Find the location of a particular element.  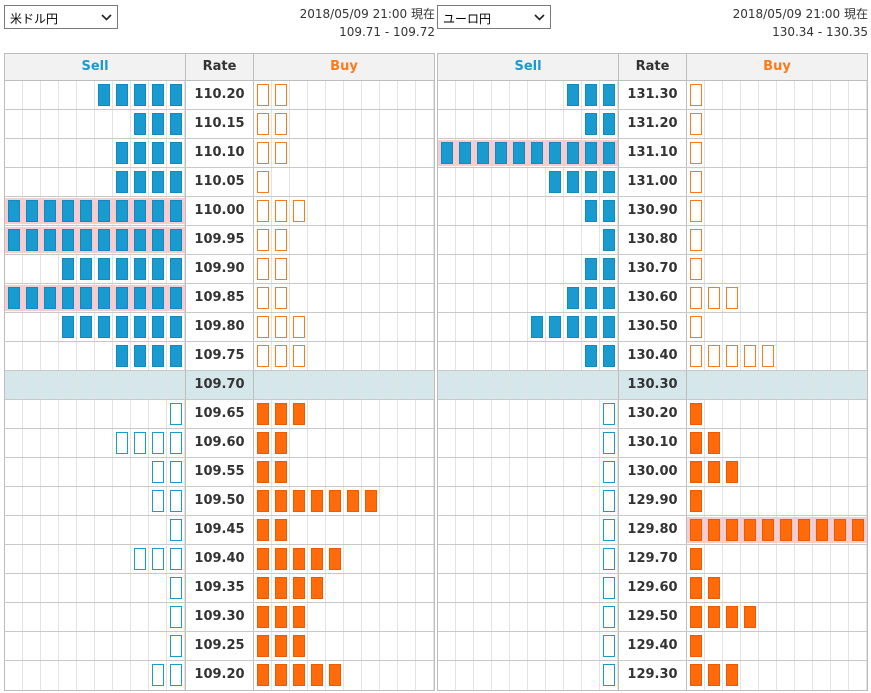

table-row: 109.55 is located at coordinates (219, 472).